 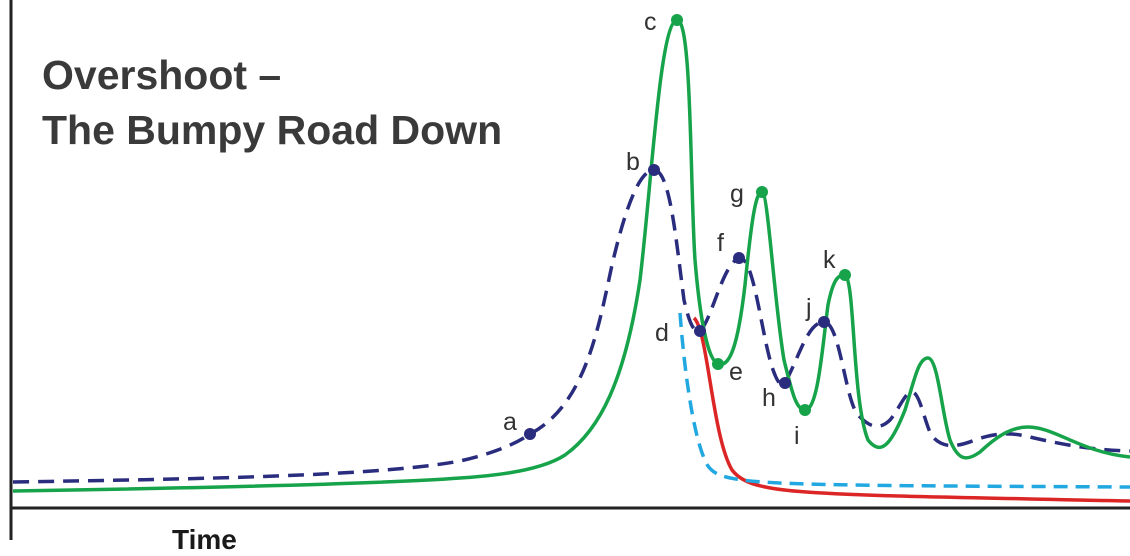 What do you see at coordinates (736, 372) in the screenshot?
I see `label-e: e` at bounding box center [736, 372].